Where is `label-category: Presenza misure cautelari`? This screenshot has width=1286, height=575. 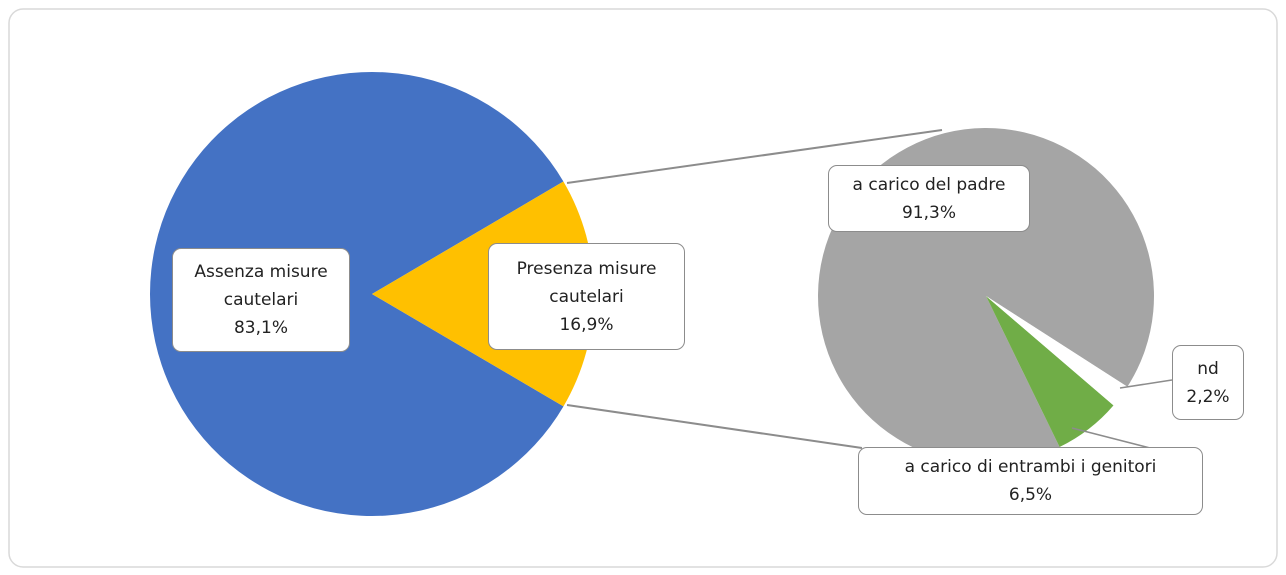 label-category: Presenza misure cautelari is located at coordinates (586, 282).